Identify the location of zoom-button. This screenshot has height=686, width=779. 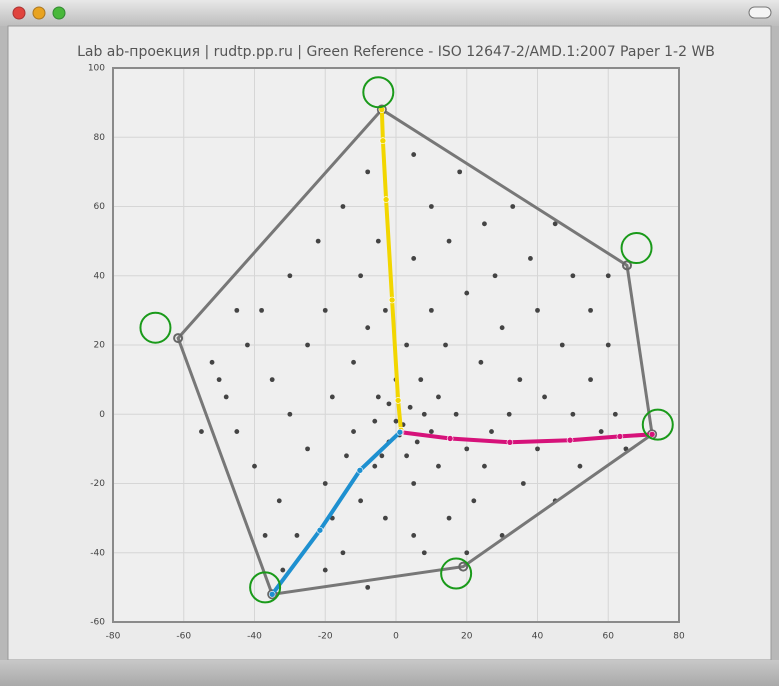
(59, 13).